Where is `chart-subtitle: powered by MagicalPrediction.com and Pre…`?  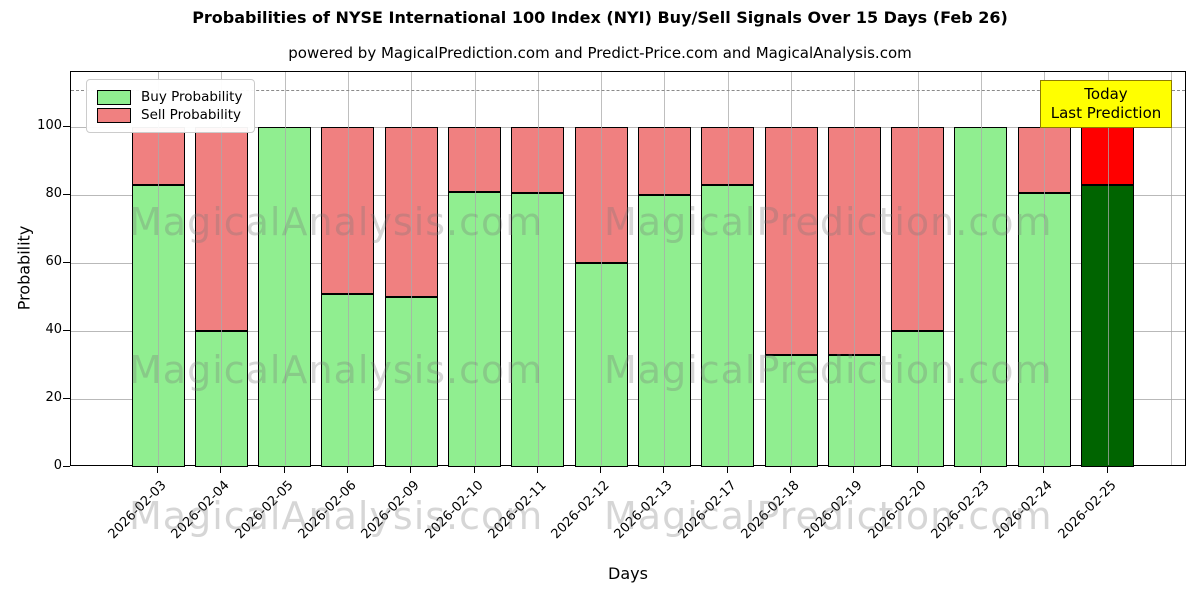 chart-subtitle: powered by MagicalPrediction.com and Pre… is located at coordinates (600, 53).